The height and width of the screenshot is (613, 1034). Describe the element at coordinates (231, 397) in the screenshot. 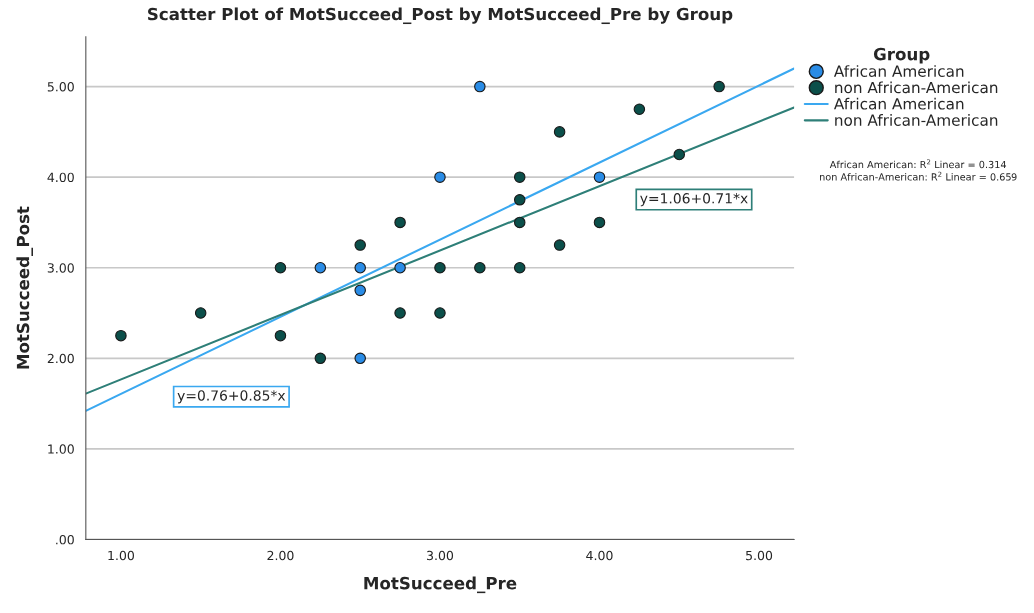

I see `annotation: y=0.76+0.85*x` at that location.